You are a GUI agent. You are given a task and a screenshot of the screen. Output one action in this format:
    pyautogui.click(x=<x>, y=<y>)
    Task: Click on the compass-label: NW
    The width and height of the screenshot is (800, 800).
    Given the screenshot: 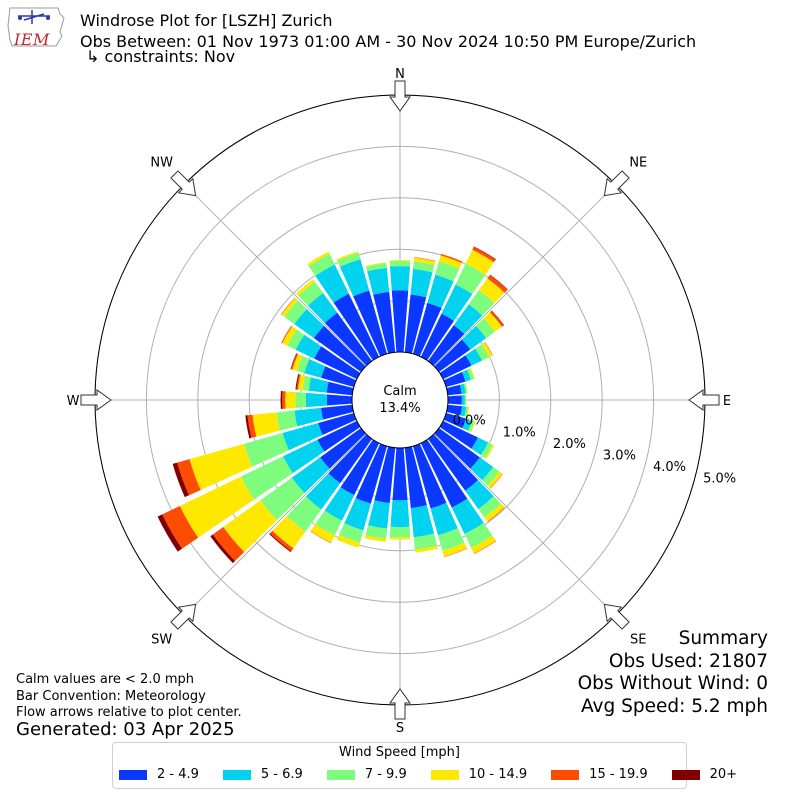 What is the action you would take?
    pyautogui.click(x=161, y=163)
    